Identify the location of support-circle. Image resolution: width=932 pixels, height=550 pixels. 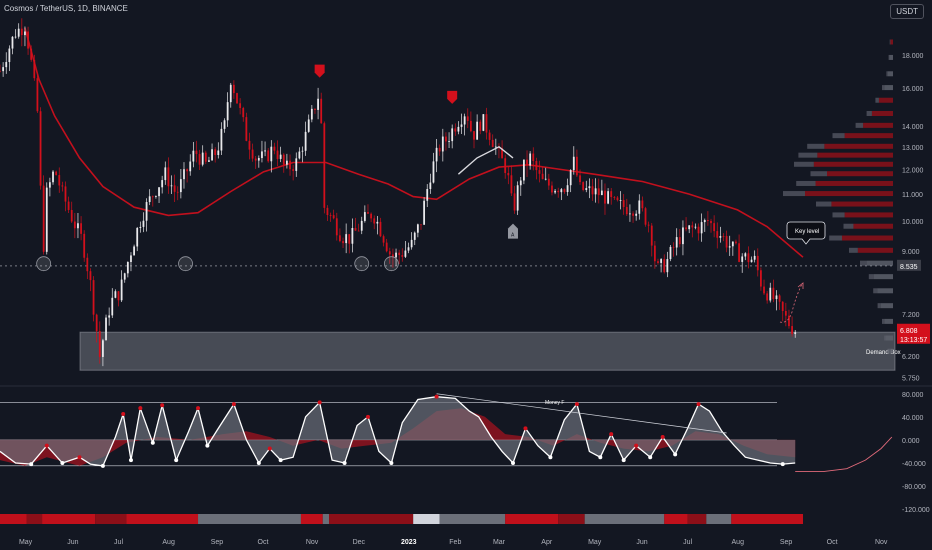
(185, 264).